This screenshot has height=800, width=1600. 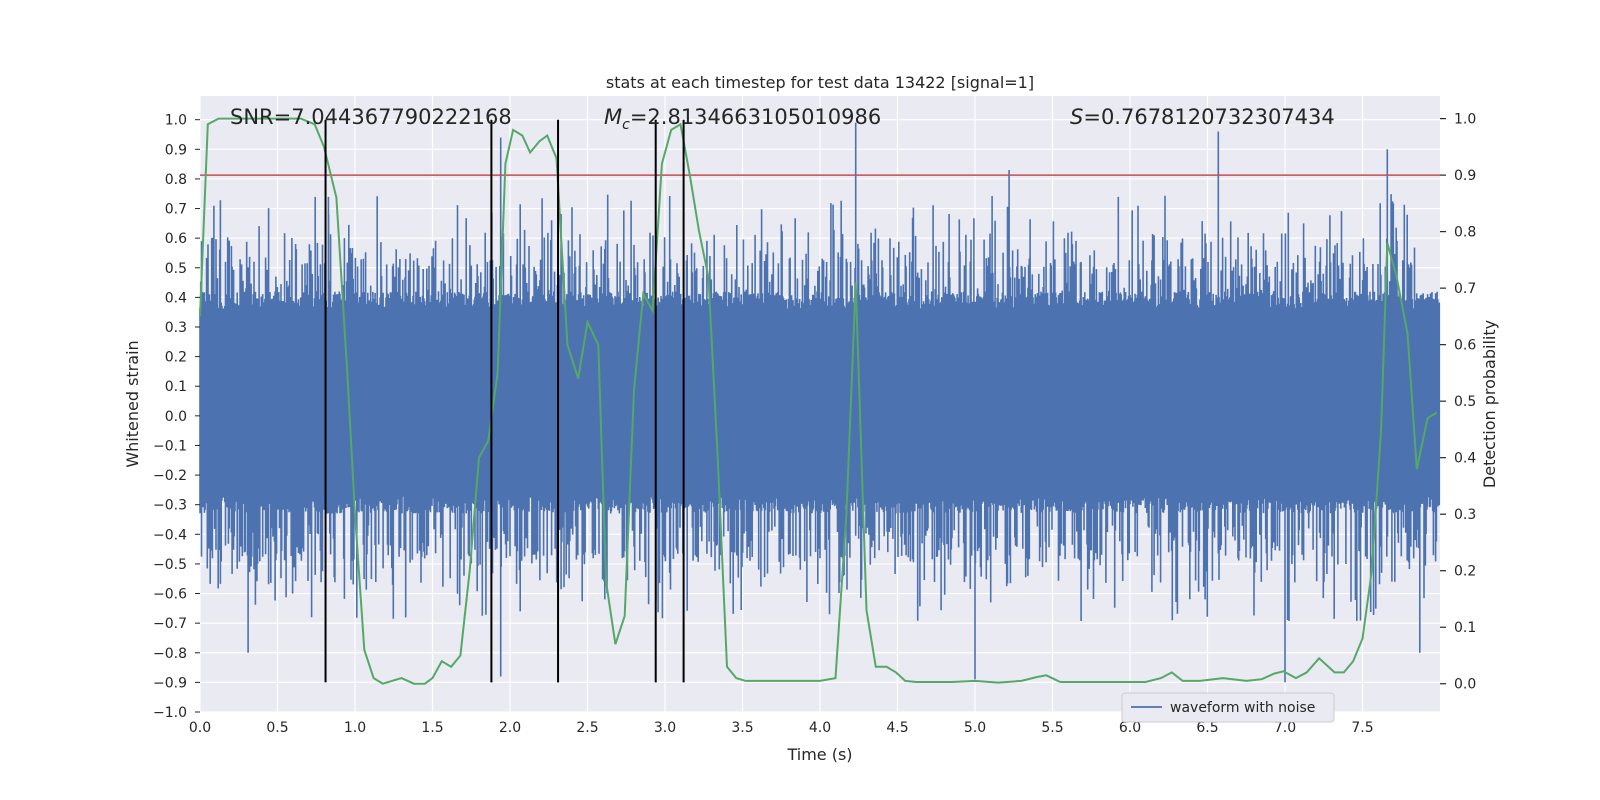 I want to click on s-value: =0.7678120732307434, so click(x=1208, y=117).